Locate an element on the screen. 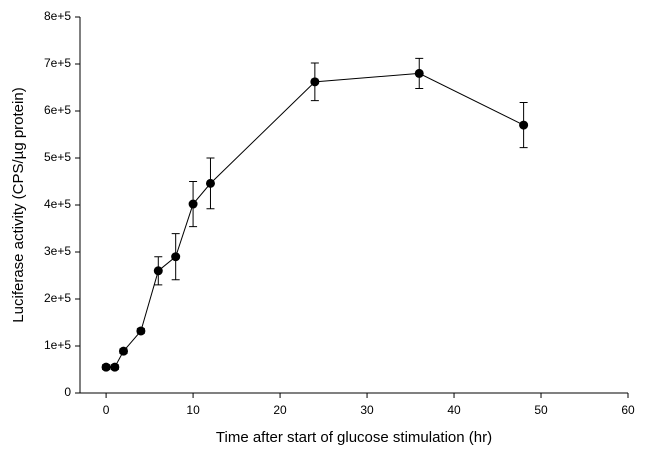 This screenshot has width=647, height=465. x-tick-label: 40 is located at coordinates (454, 410).